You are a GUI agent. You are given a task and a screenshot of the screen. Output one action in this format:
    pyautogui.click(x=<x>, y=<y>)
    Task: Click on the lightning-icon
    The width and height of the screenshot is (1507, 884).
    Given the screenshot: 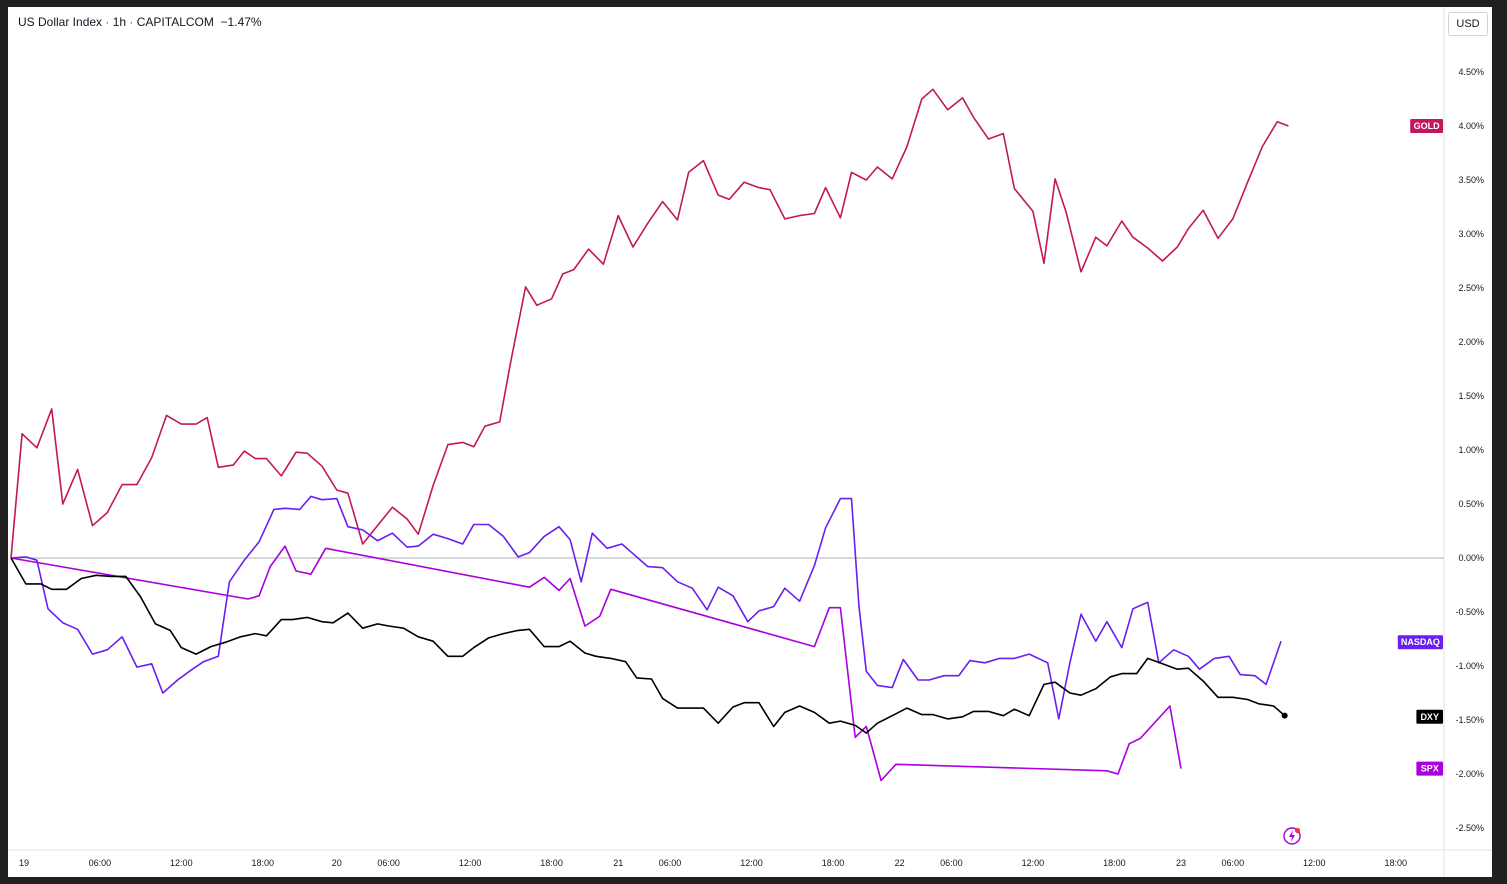 What is the action you would take?
    pyautogui.click(x=1292, y=836)
    